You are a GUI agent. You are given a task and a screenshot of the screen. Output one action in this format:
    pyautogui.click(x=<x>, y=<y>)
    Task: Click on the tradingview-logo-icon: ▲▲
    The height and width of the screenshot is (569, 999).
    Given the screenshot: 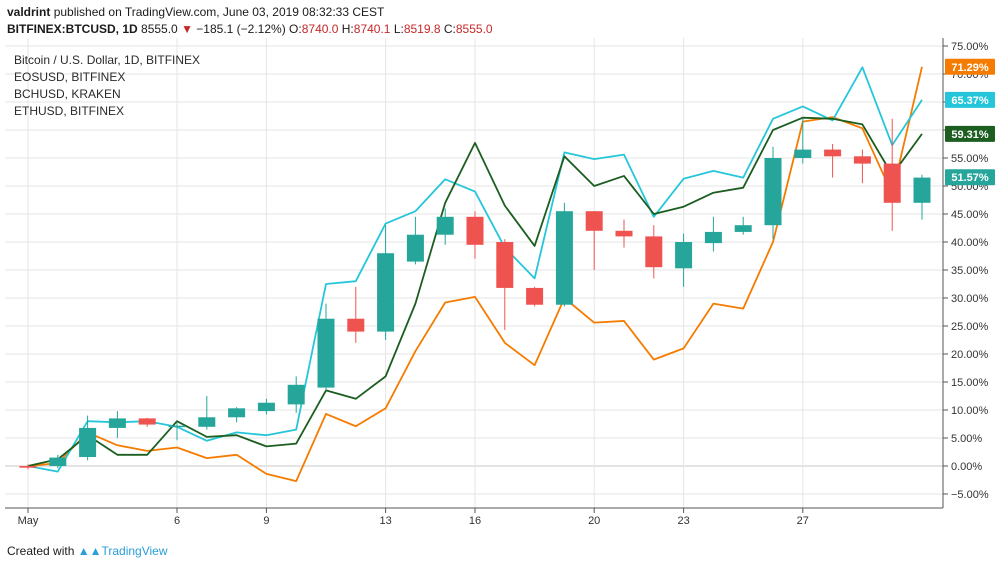 What is the action you would take?
    pyautogui.click(x=89, y=551)
    